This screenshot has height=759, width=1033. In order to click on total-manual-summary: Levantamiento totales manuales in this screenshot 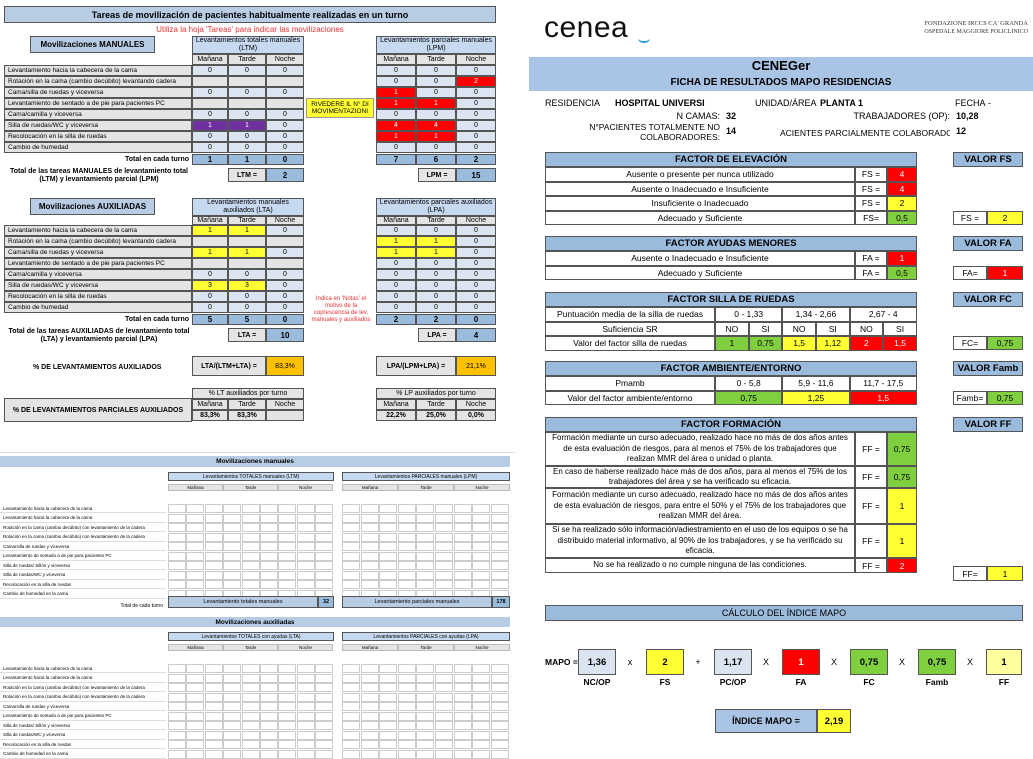, I will do `click(243, 602)`.